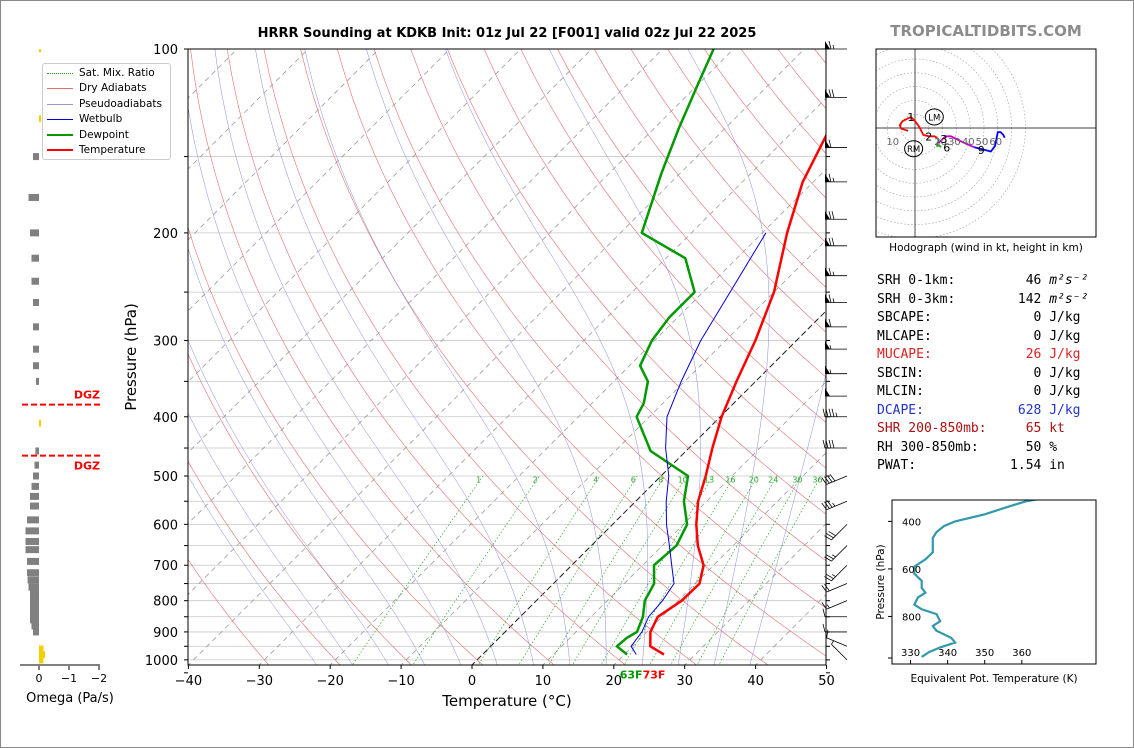 The height and width of the screenshot is (748, 1134). I want to click on theta-e-x-tick-label: 340, so click(947, 653).